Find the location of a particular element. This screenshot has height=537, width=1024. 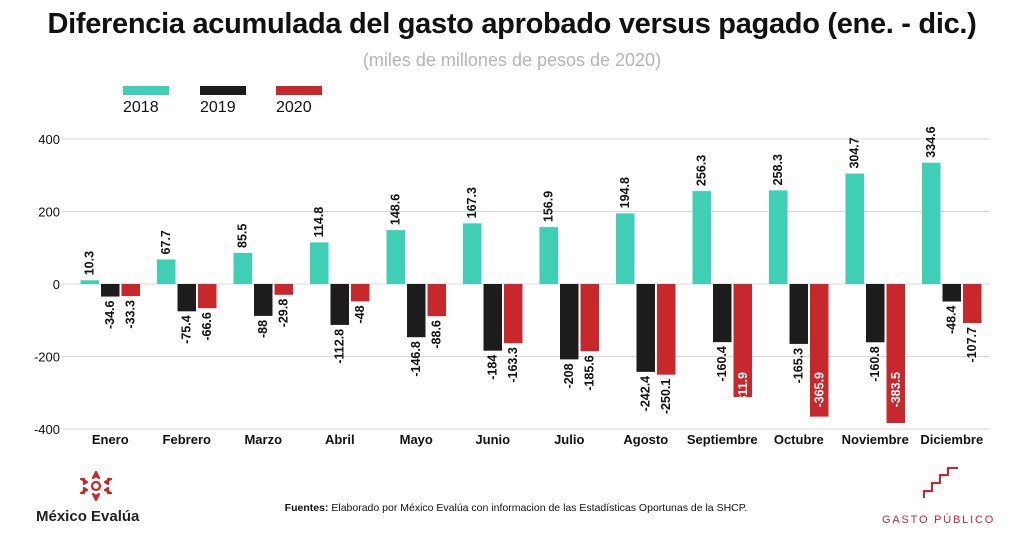

y-tick-label: -400 is located at coordinates (47, 429).